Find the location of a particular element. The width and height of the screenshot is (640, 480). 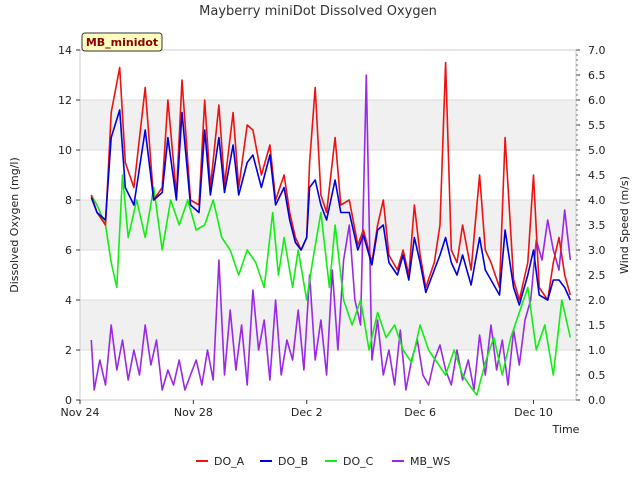

y-tick-label: 12 is located at coordinates (65, 100).